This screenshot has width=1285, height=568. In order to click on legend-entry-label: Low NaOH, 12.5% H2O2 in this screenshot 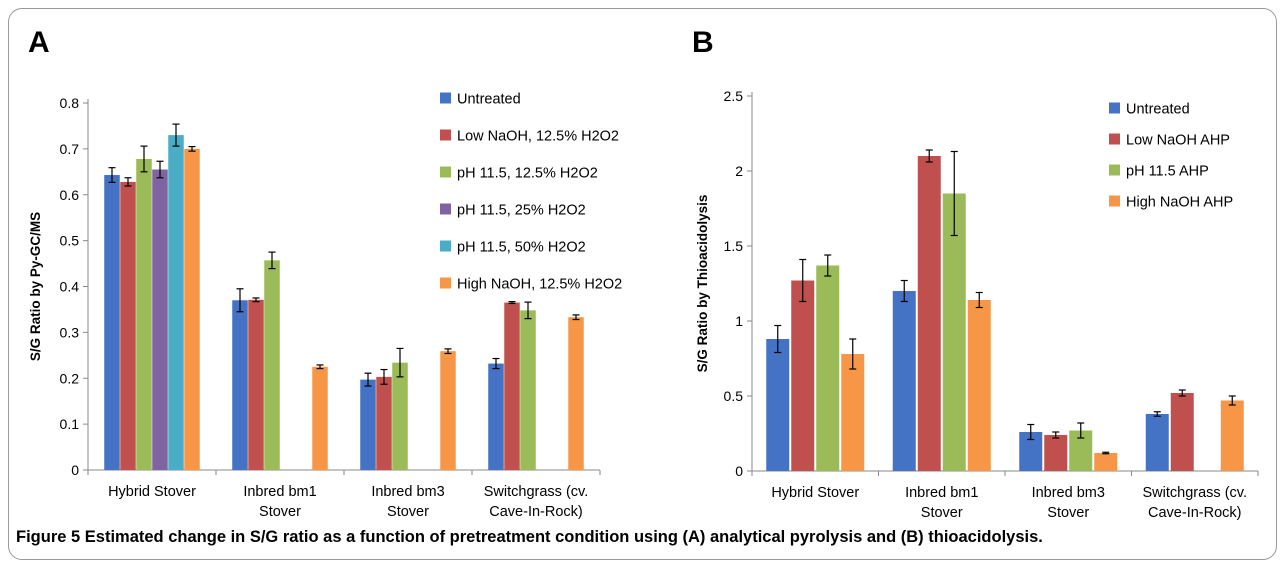, I will do `click(538, 137)`.